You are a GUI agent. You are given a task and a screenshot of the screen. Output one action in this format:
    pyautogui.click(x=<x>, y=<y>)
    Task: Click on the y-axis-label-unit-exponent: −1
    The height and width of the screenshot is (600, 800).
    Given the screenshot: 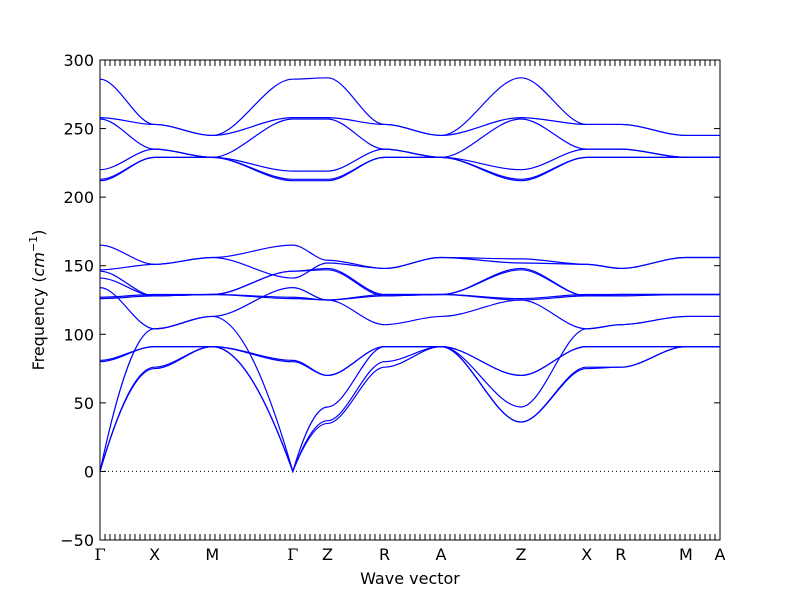 What is the action you would take?
    pyautogui.click(x=33, y=244)
    